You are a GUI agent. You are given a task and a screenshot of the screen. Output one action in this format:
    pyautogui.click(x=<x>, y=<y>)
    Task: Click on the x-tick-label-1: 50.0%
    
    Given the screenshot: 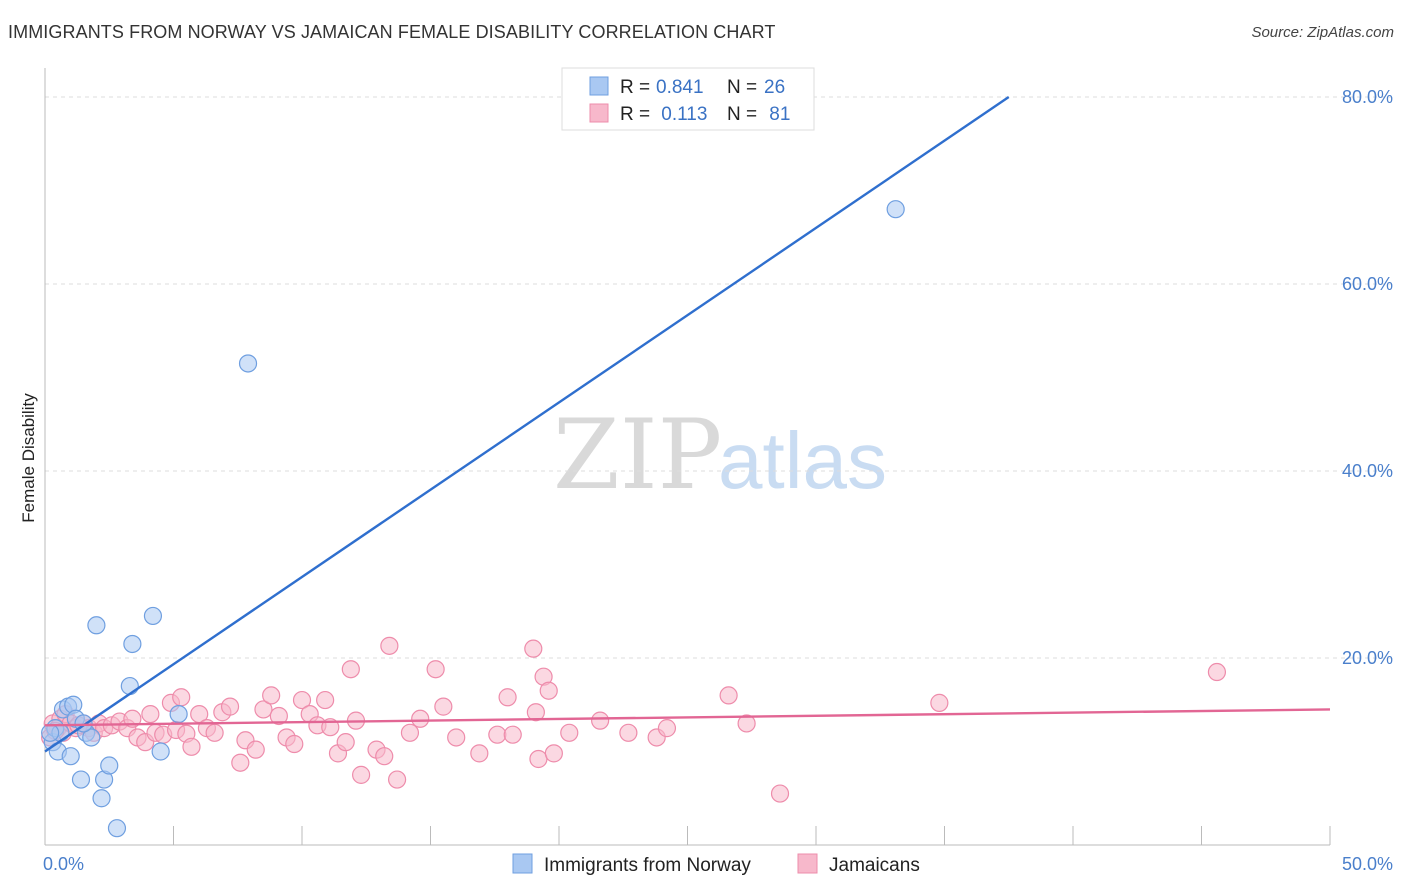 What is the action you would take?
    pyautogui.click(x=1367, y=864)
    